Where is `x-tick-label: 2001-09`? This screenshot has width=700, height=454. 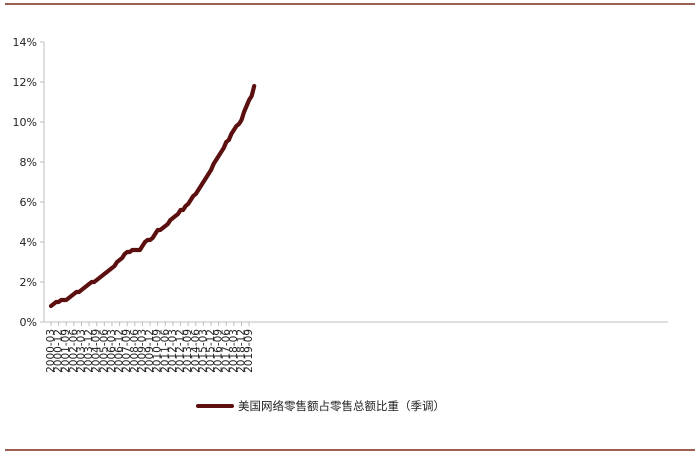
x-tick-label: 2001-09 is located at coordinates (66, 351).